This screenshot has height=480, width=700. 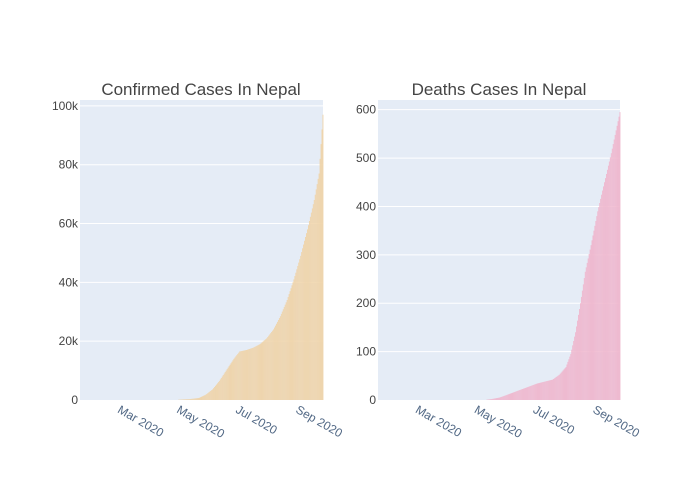 I want to click on deaths-x-tick-label: Mar 2020, so click(x=438, y=421).